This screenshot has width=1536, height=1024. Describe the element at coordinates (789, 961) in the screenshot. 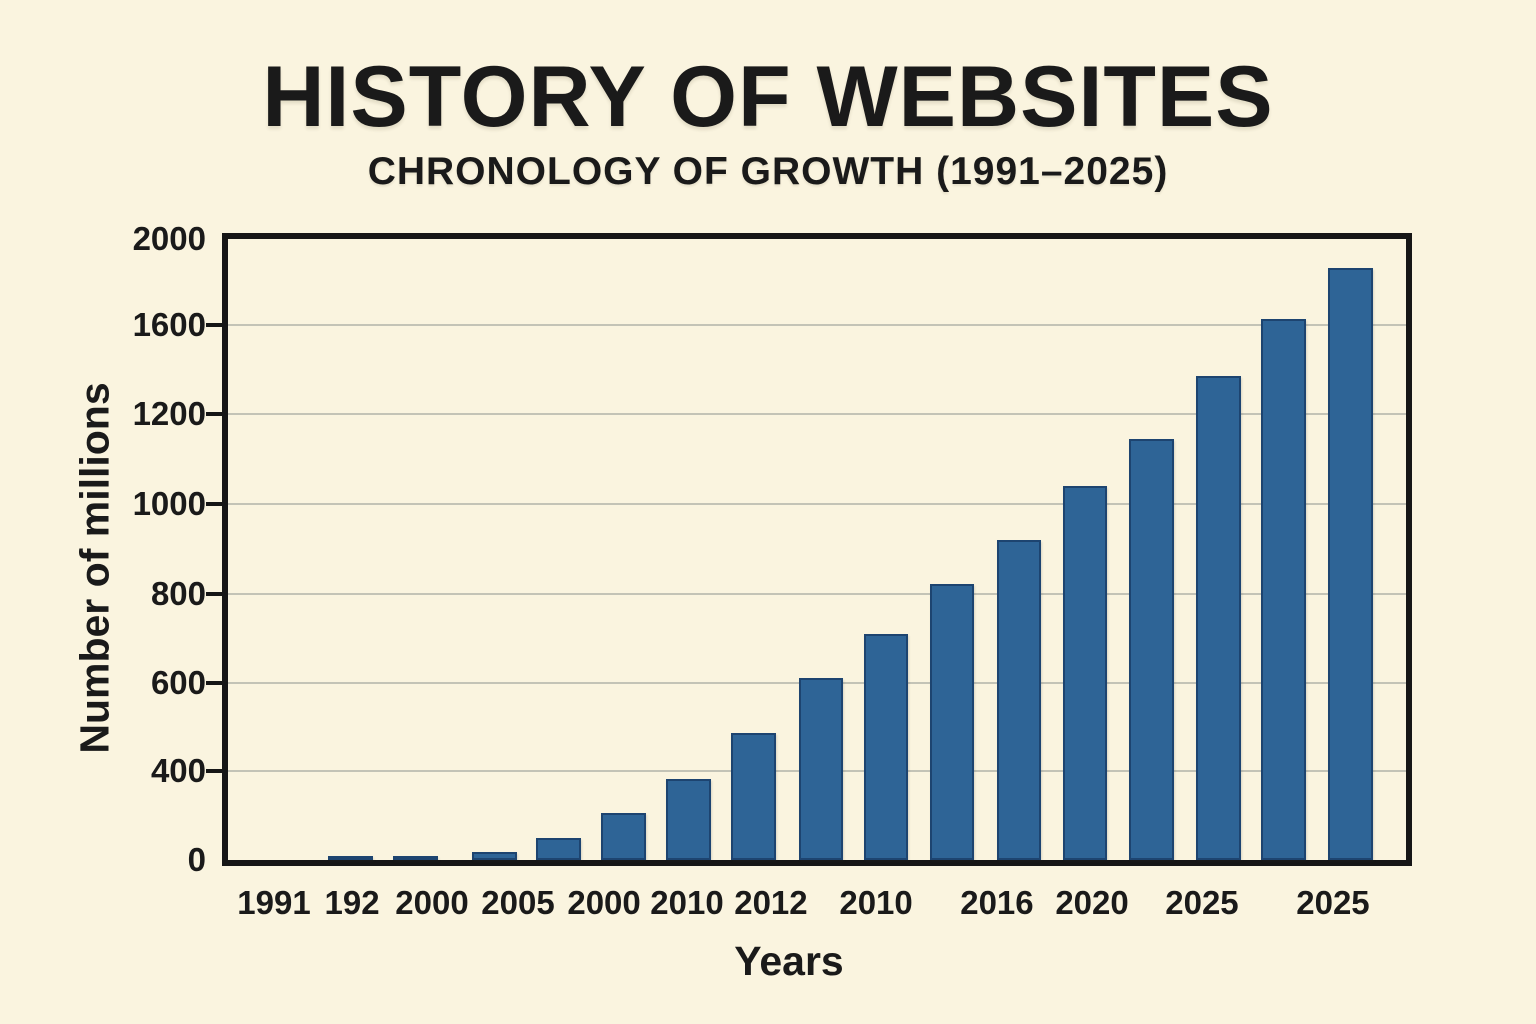

I see `x-axis-title: Years` at that location.